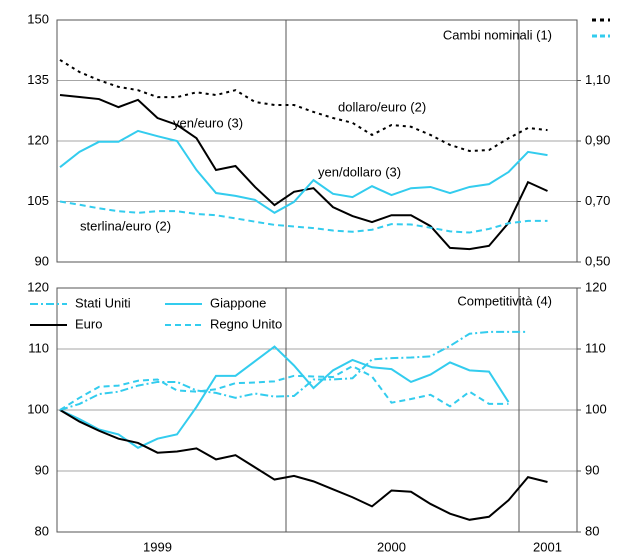 Image resolution: width=619 pixels, height=556 pixels. What do you see at coordinates (547, 546) in the screenshot?
I see `x-tick-label: 2001` at bounding box center [547, 546].